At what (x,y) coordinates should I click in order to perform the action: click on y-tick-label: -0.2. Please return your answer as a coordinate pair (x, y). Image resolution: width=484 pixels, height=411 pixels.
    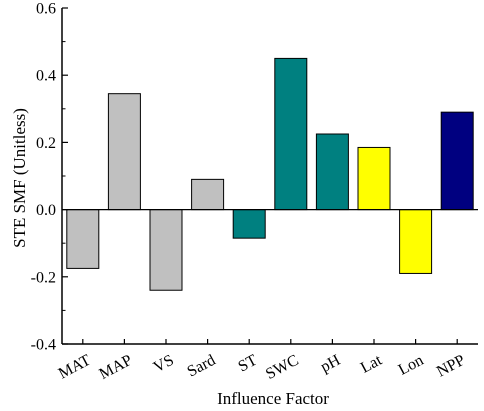
    Looking at the image, I should click on (43, 277).